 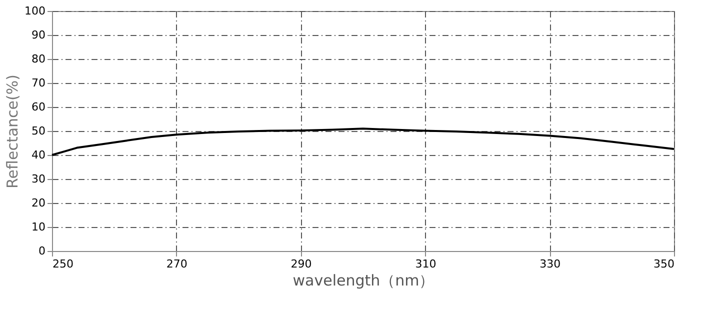 What do you see at coordinates (63, 264) in the screenshot?
I see `x-tick-label: 250` at bounding box center [63, 264].